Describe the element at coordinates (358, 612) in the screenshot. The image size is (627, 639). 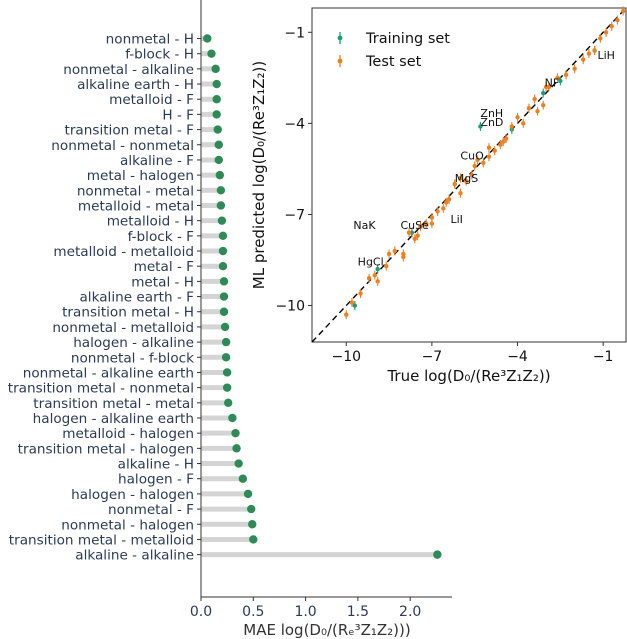
I see `lollipop-x-tick-label: 1.5` at that location.